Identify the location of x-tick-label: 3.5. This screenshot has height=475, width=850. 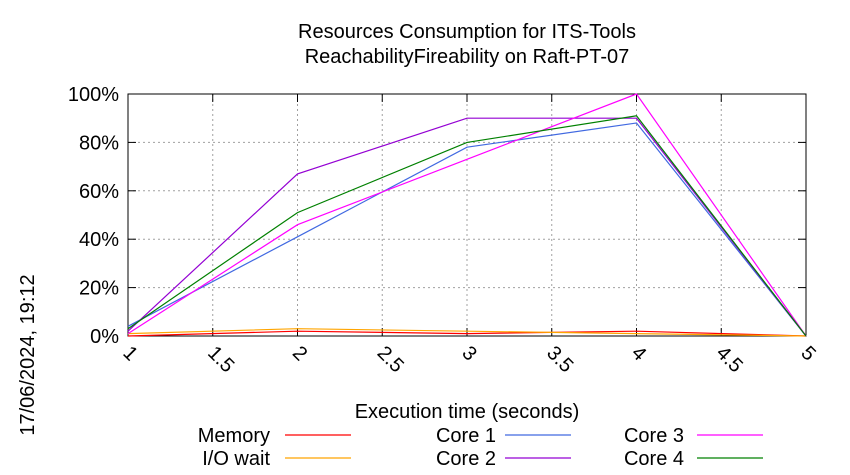
(559, 359).